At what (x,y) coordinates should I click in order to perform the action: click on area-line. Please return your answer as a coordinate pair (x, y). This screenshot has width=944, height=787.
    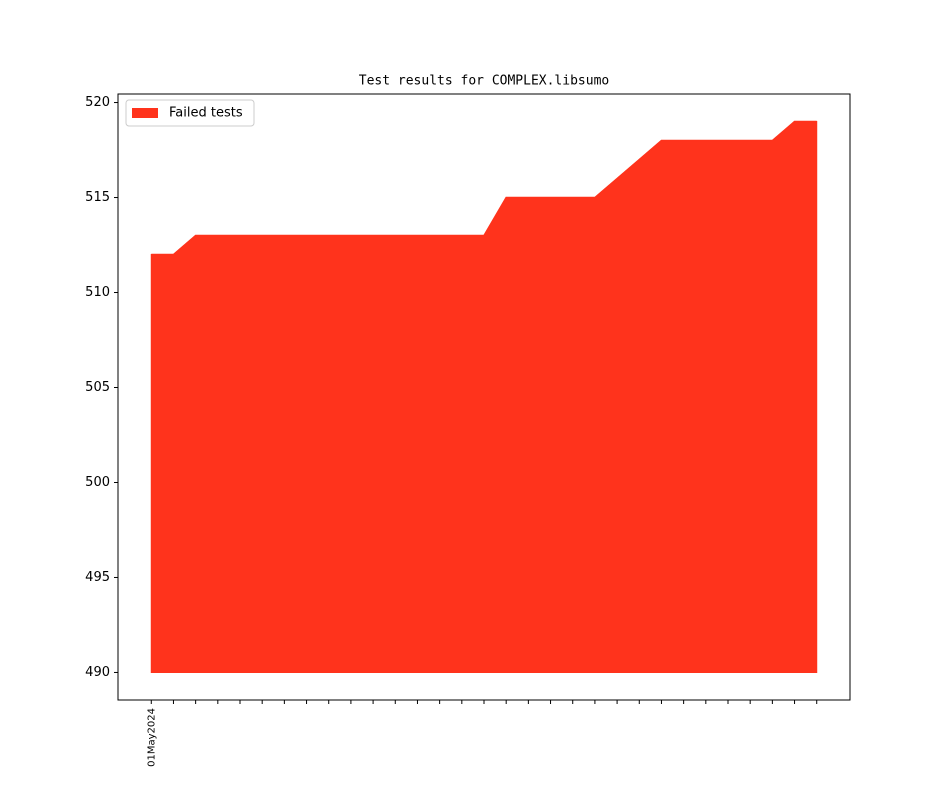
    Looking at the image, I should click on (484, 188).